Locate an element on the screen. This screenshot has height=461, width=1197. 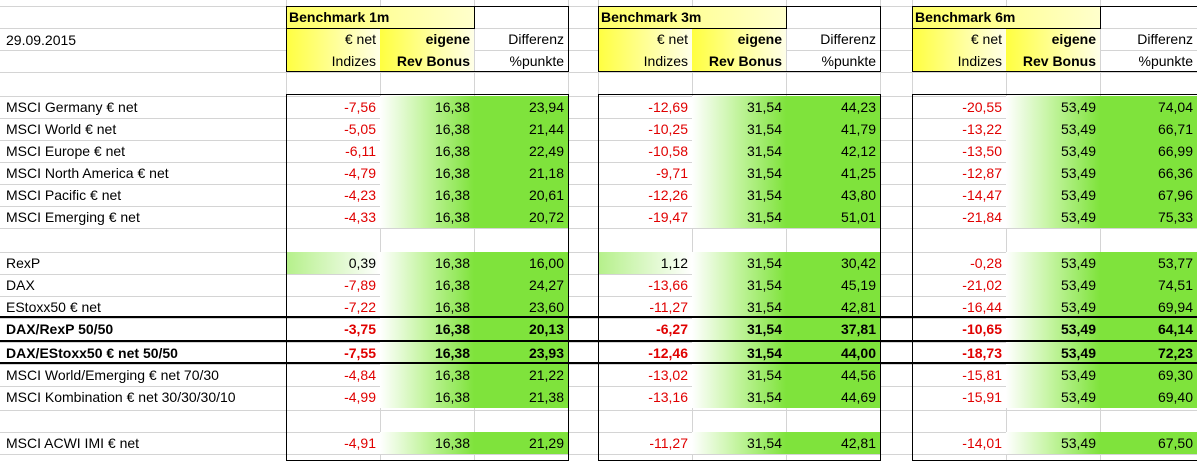
value-cell: 69,40 is located at coordinates (1148, 397).